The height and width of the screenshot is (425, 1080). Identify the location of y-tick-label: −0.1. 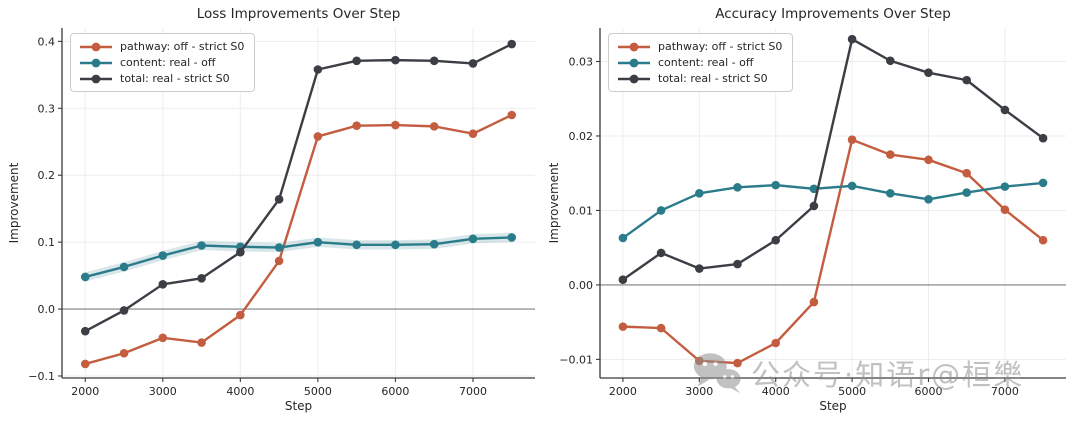
(41, 376).